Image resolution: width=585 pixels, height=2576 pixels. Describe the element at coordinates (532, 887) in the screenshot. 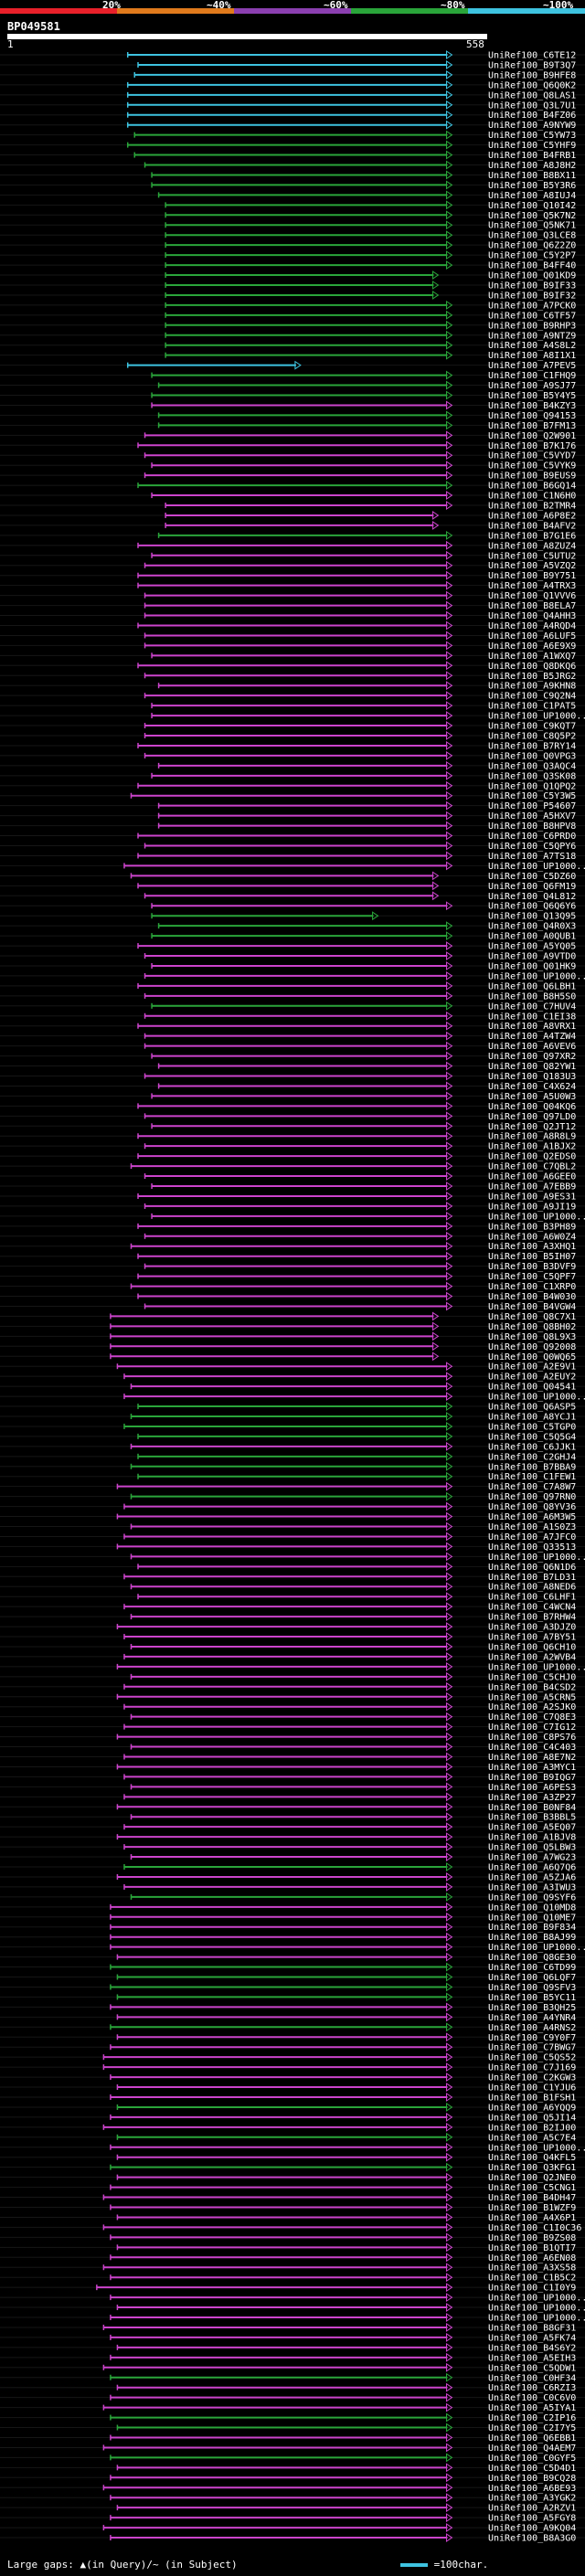

I see `hit-label: UniRef100_Q6FM19` at that location.